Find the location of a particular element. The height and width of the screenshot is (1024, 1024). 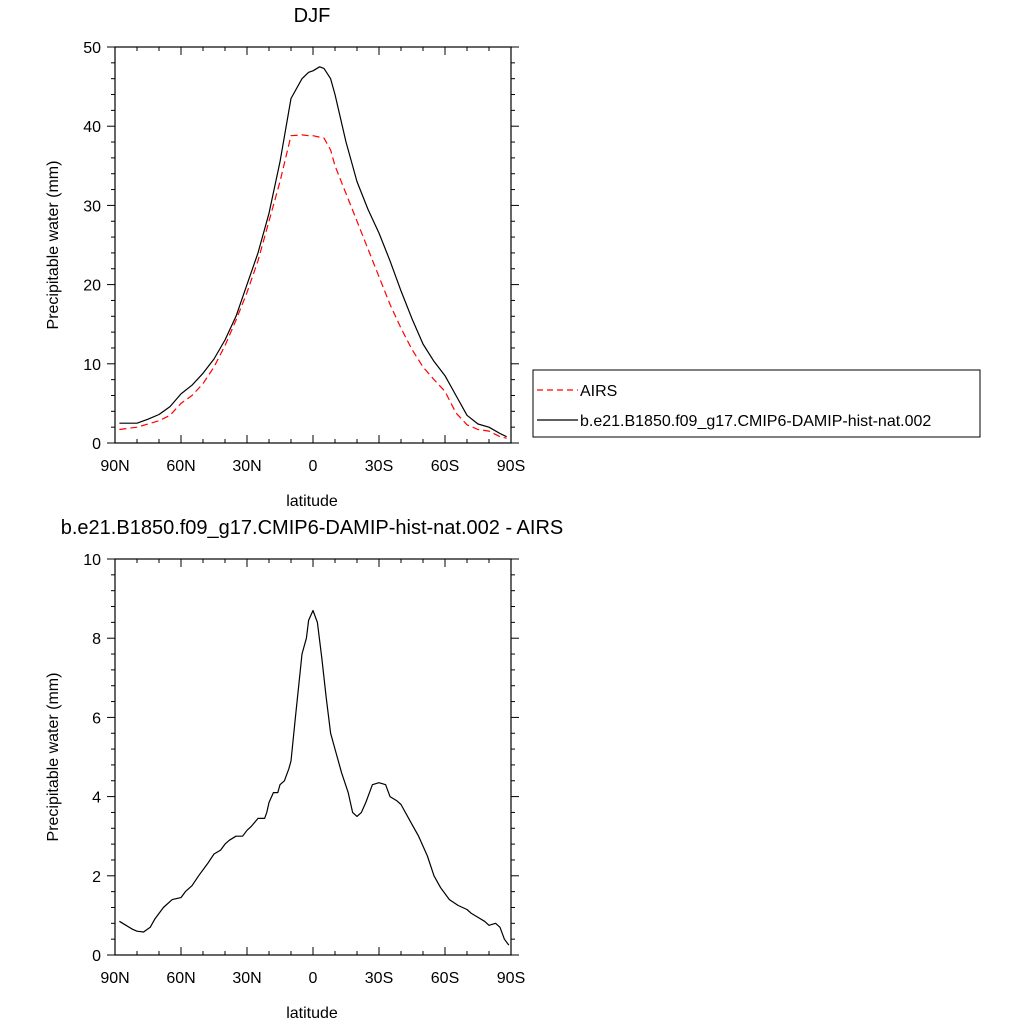

bottom-ytick-label: 10 is located at coordinates (92, 560).